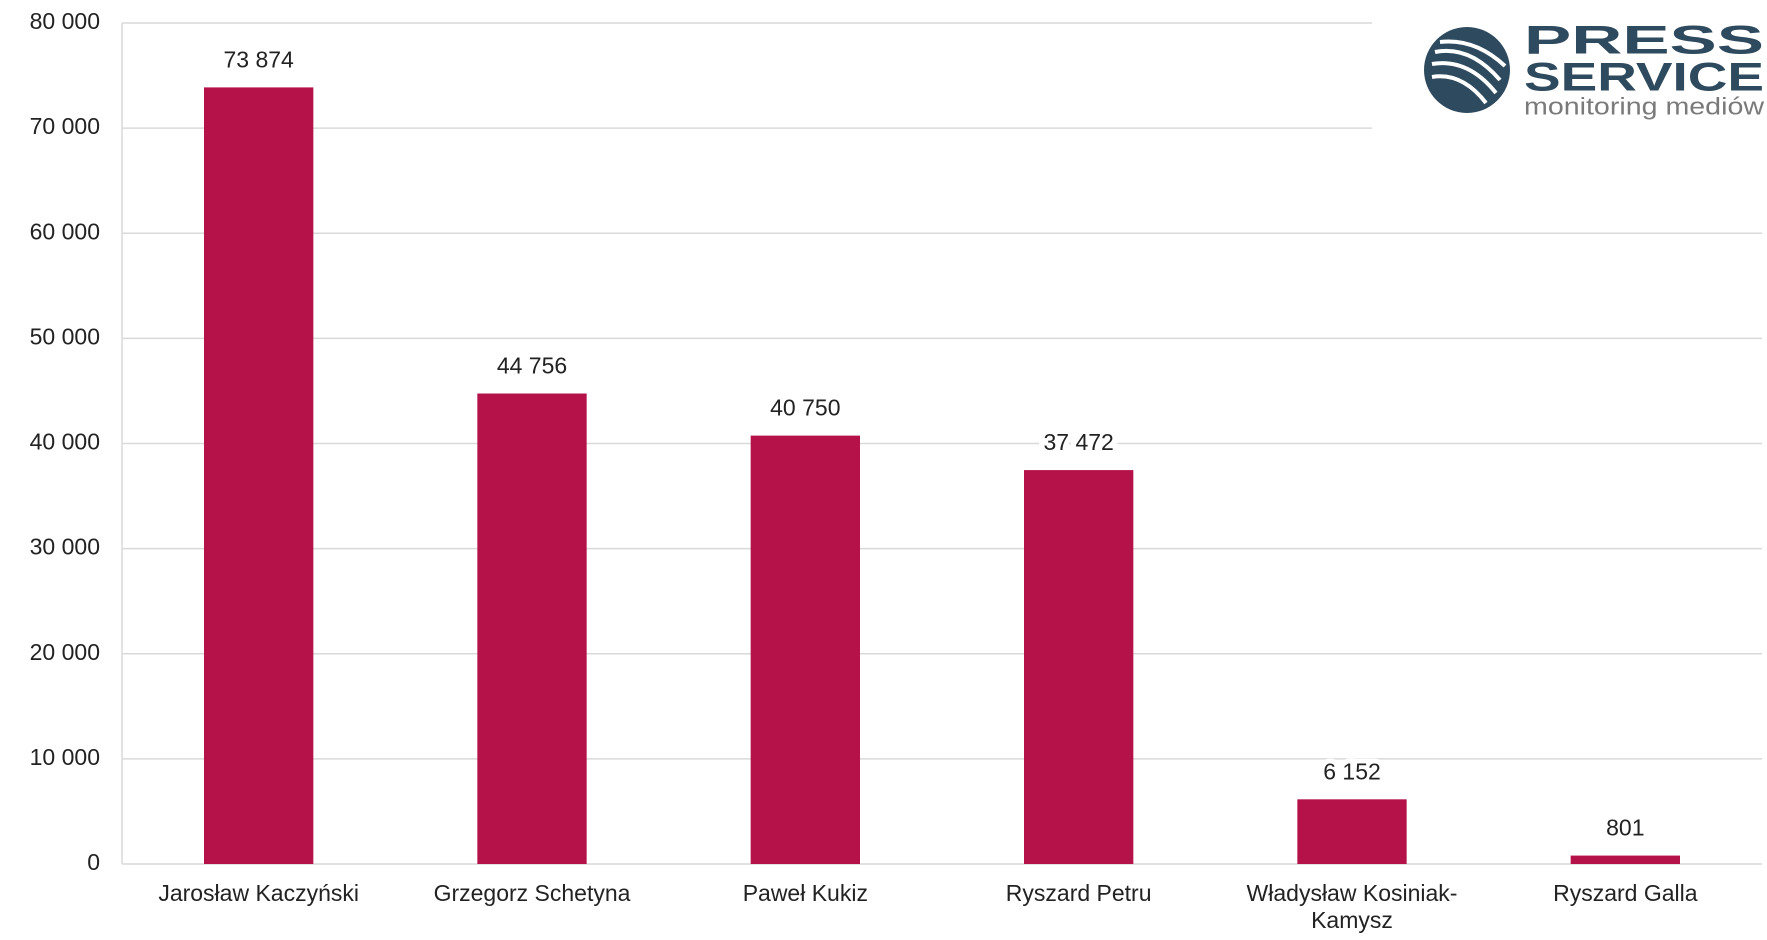  What do you see at coordinates (1352, 771) in the screenshot?
I see `value-label: 6 152` at bounding box center [1352, 771].